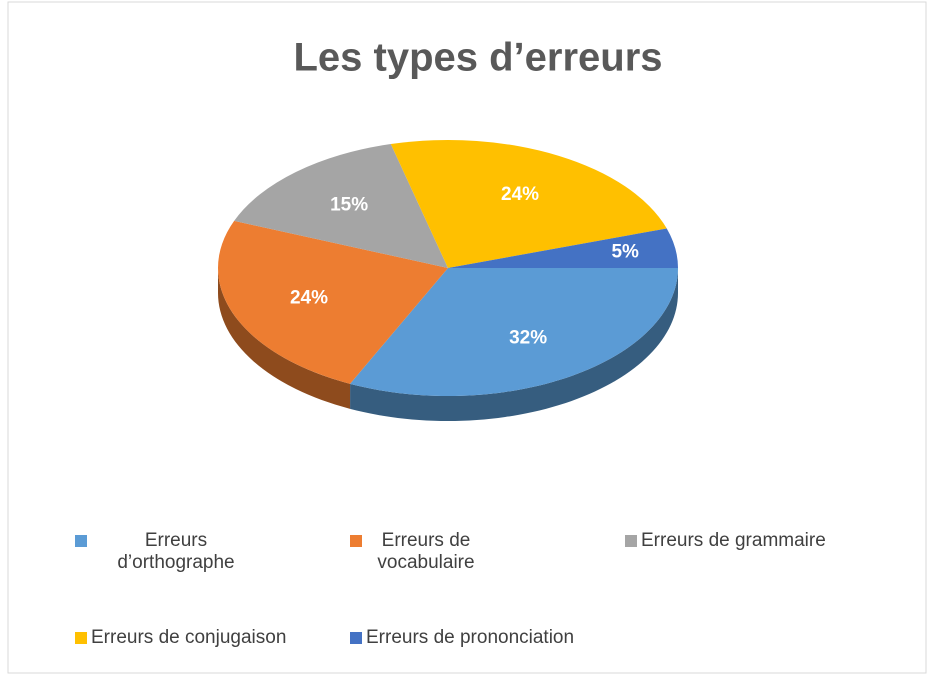 The width and height of the screenshot is (934, 675). I want to click on legend-label: Erreurs de vocabulaire, so click(426, 551).